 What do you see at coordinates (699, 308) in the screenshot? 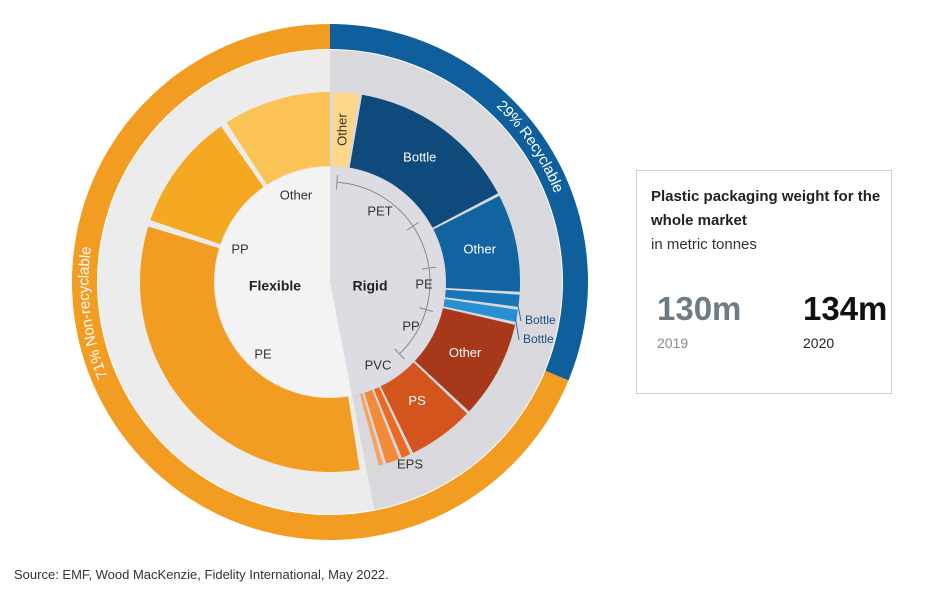
I see `stat-value-2019: 130m` at bounding box center [699, 308].